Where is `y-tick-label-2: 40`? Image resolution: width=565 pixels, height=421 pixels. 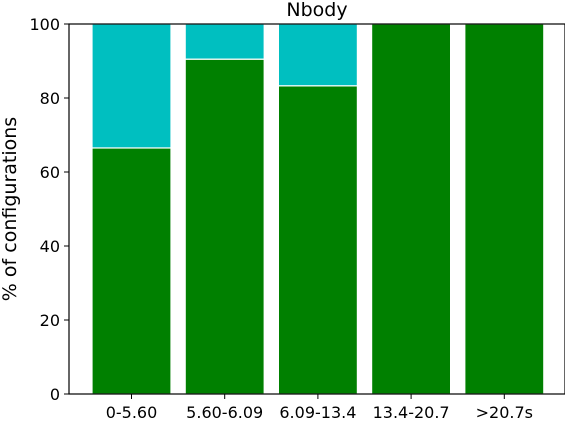
y-tick-label-2: 40 is located at coordinates (50, 246).